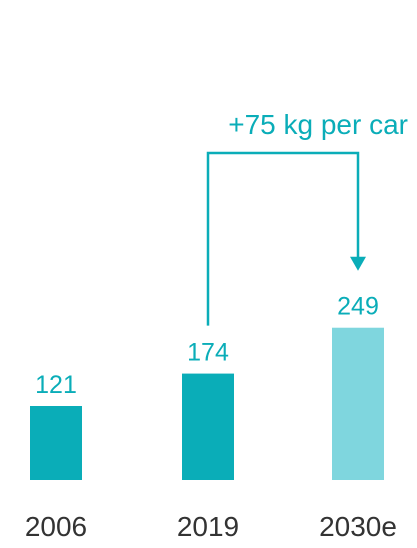  What do you see at coordinates (208, 426) in the screenshot?
I see `bar-2019` at bounding box center [208, 426].